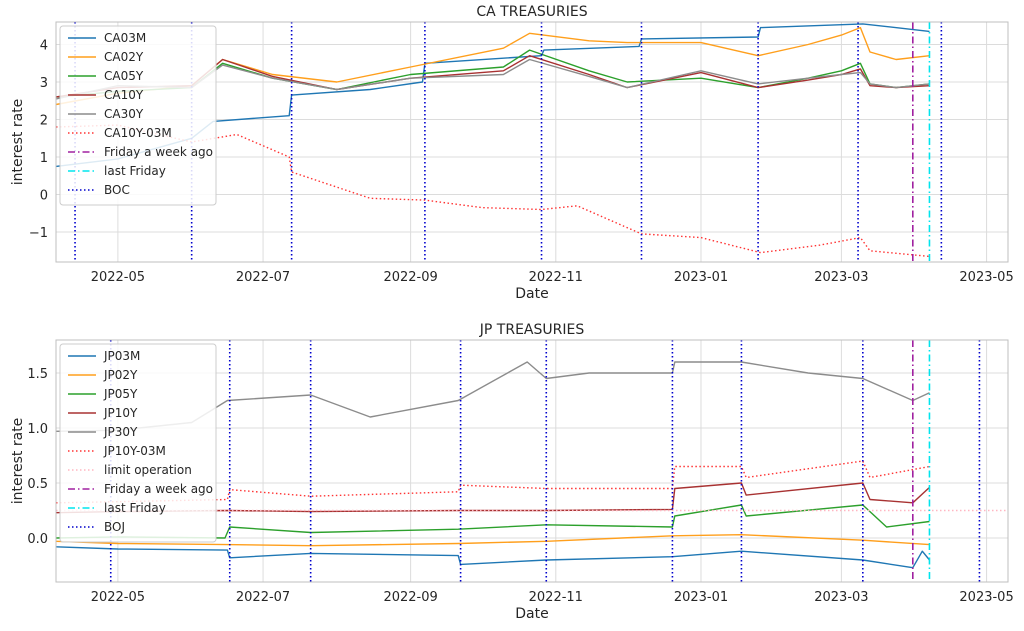 This screenshot has height=631, width=1024. Describe the element at coordinates (124, 114) in the screenshot. I see `legend-label: CA30Y` at that location.